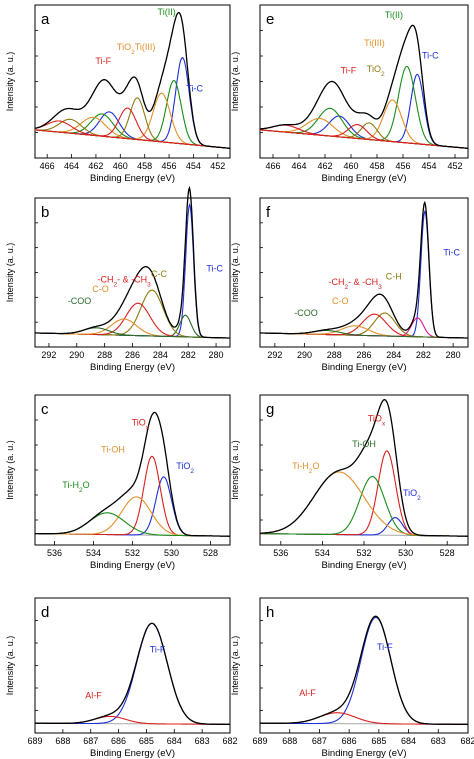 Image resolution: width=474 pixels, height=759 pixels. I want to click on panel-label: f, so click(268, 212).